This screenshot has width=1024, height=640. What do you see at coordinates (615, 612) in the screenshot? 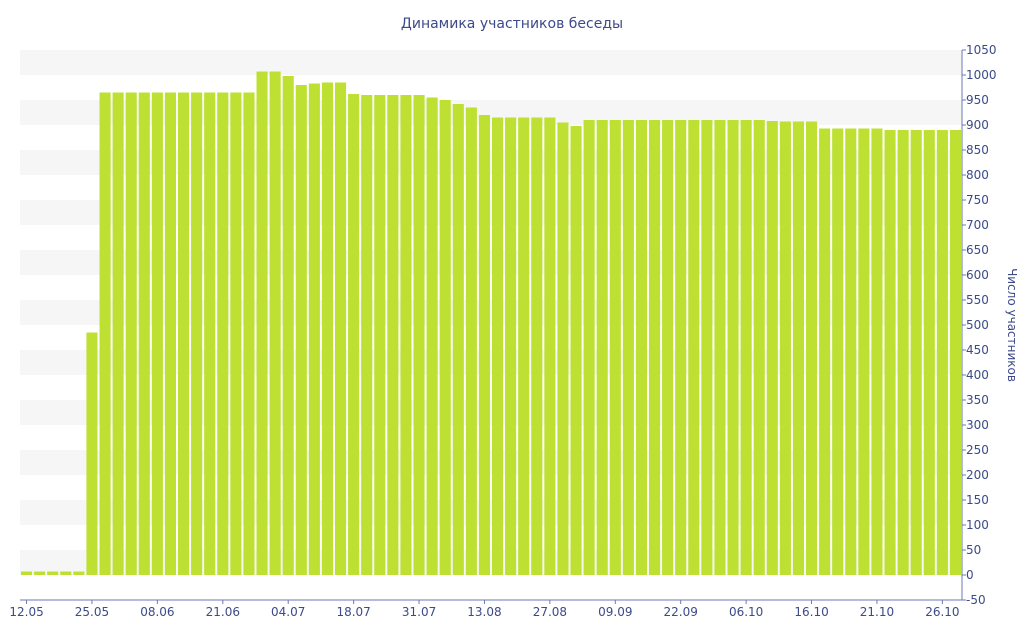
I see `x-tick-label: 09.09` at bounding box center [615, 612].